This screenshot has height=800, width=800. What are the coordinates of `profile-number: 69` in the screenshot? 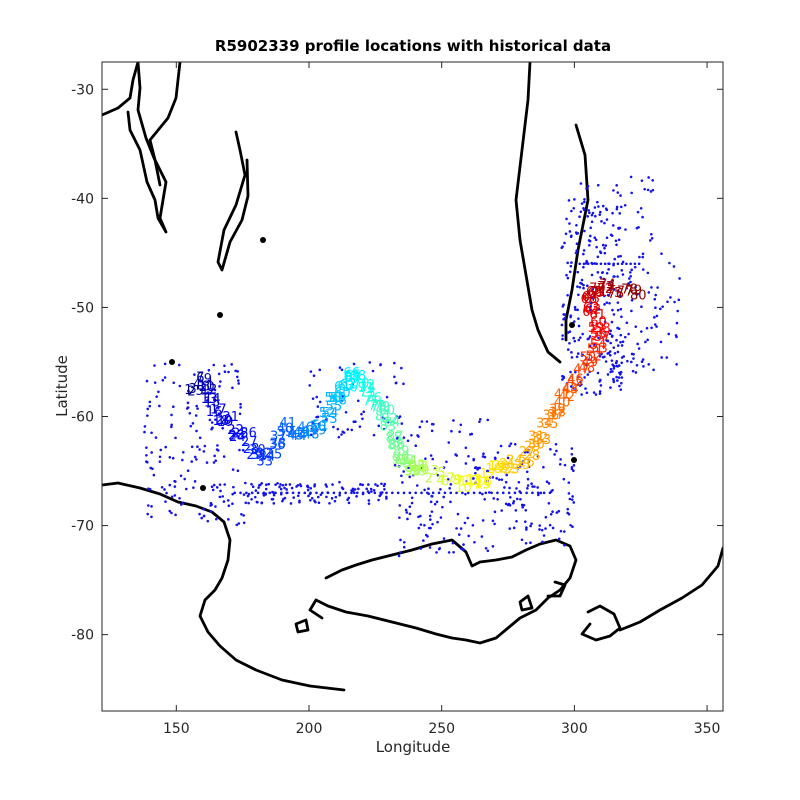 It's located at (357, 387).